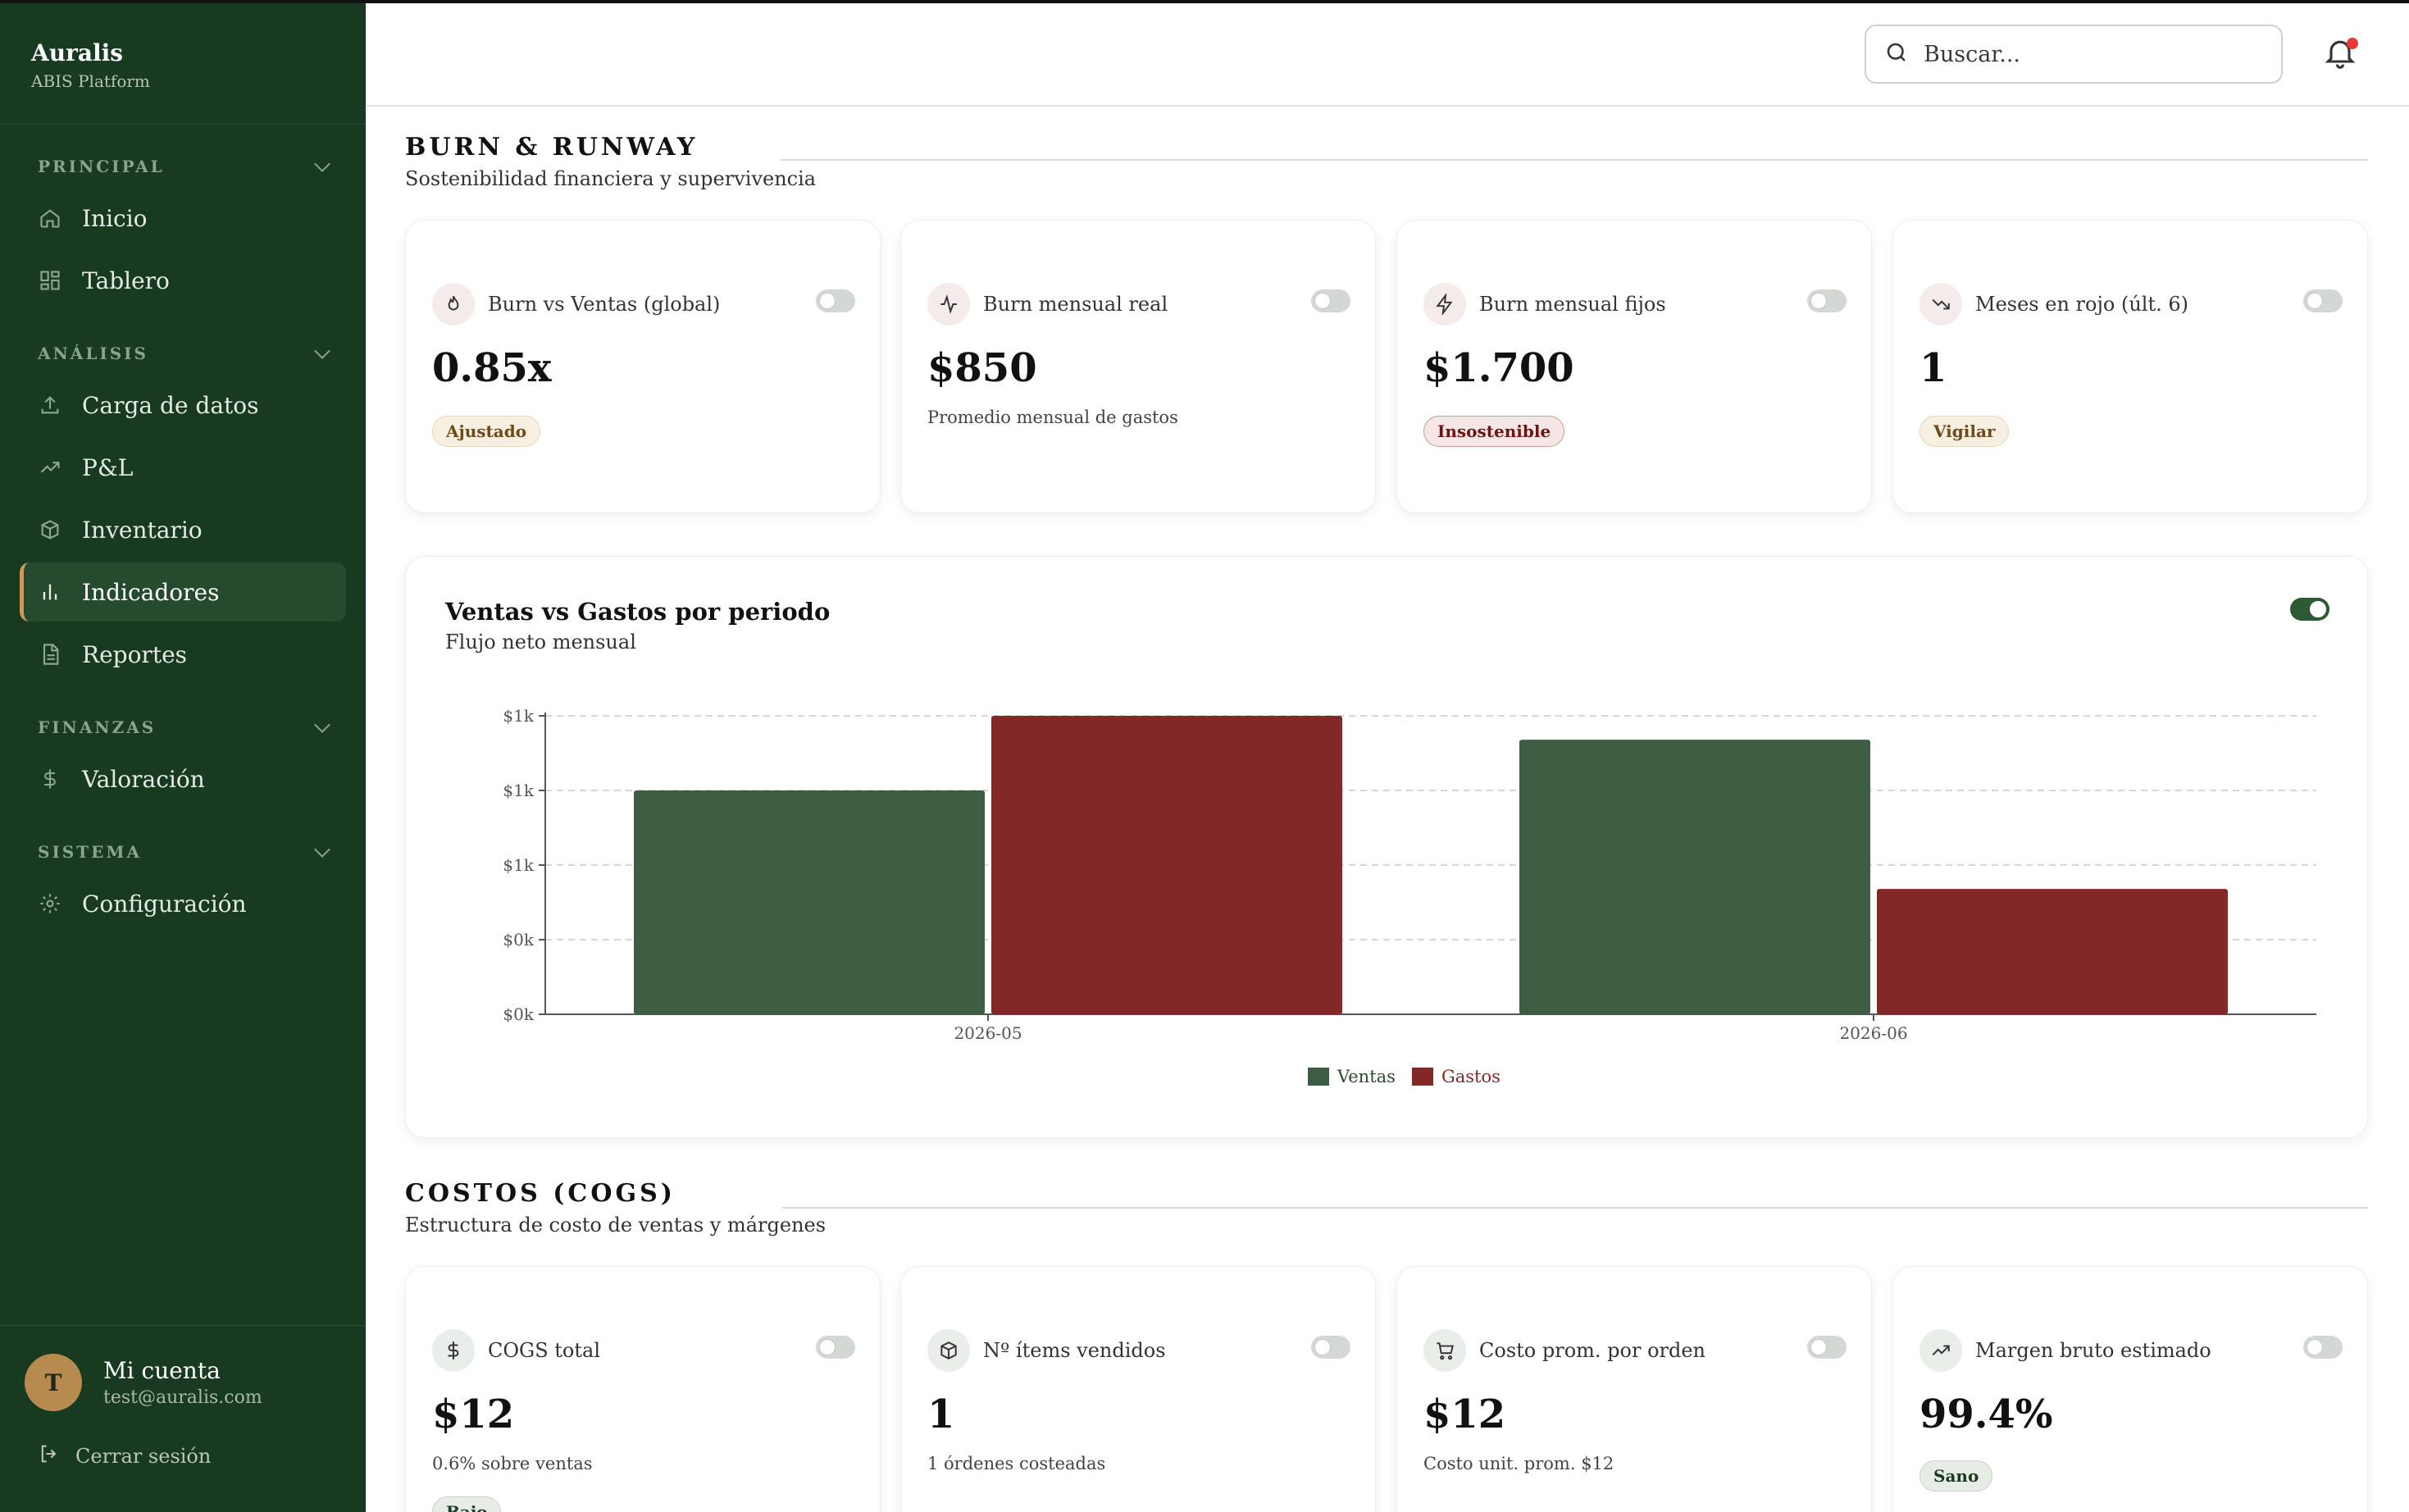 This screenshot has width=2409, height=1512. I want to click on nav-section-finanzas: FINANZAS Valoración, so click(183, 747).